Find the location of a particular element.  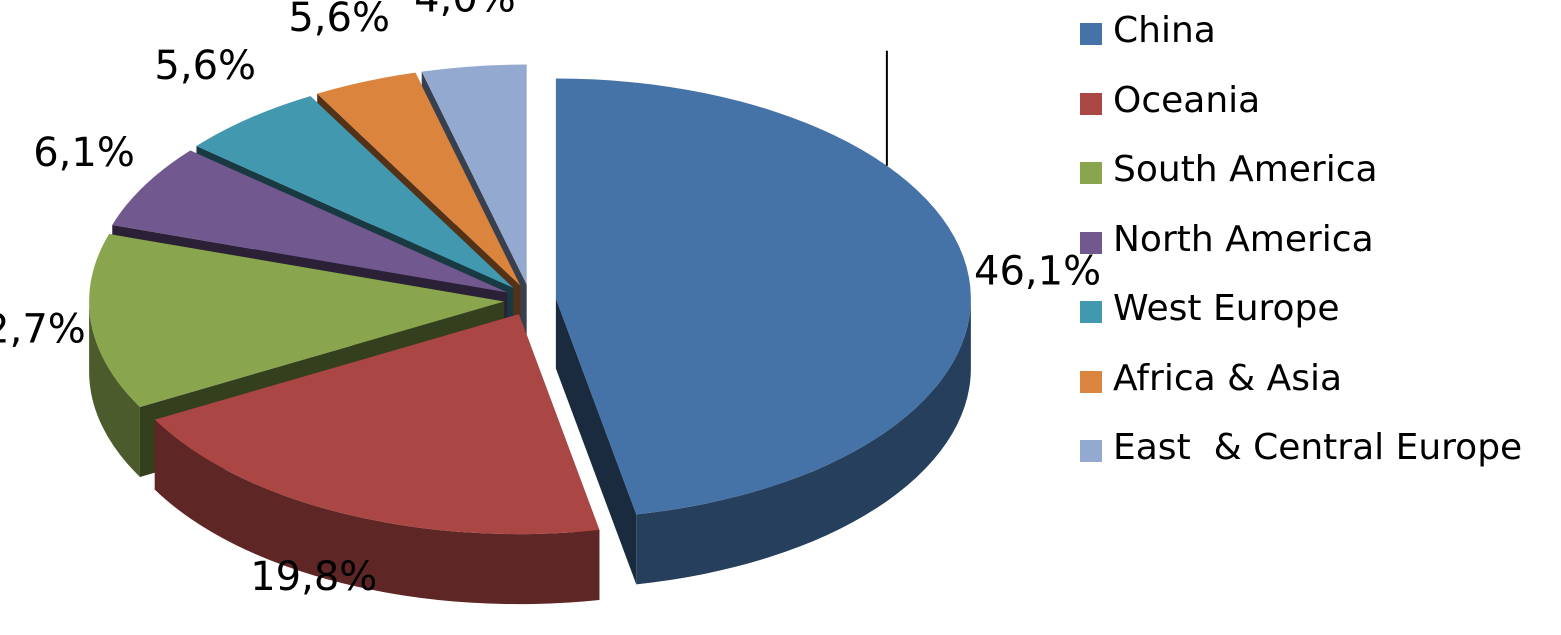

slice-top-east-central-europe is located at coordinates (474, 174).